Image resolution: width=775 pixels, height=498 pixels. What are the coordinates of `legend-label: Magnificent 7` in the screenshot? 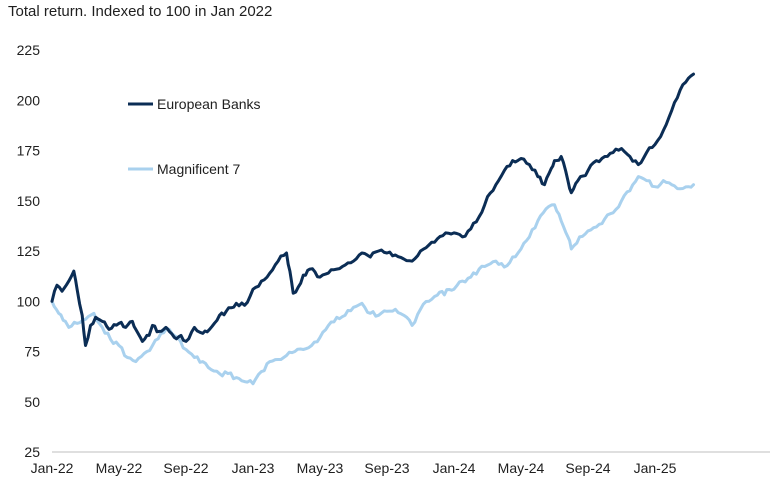 It's located at (198, 169).